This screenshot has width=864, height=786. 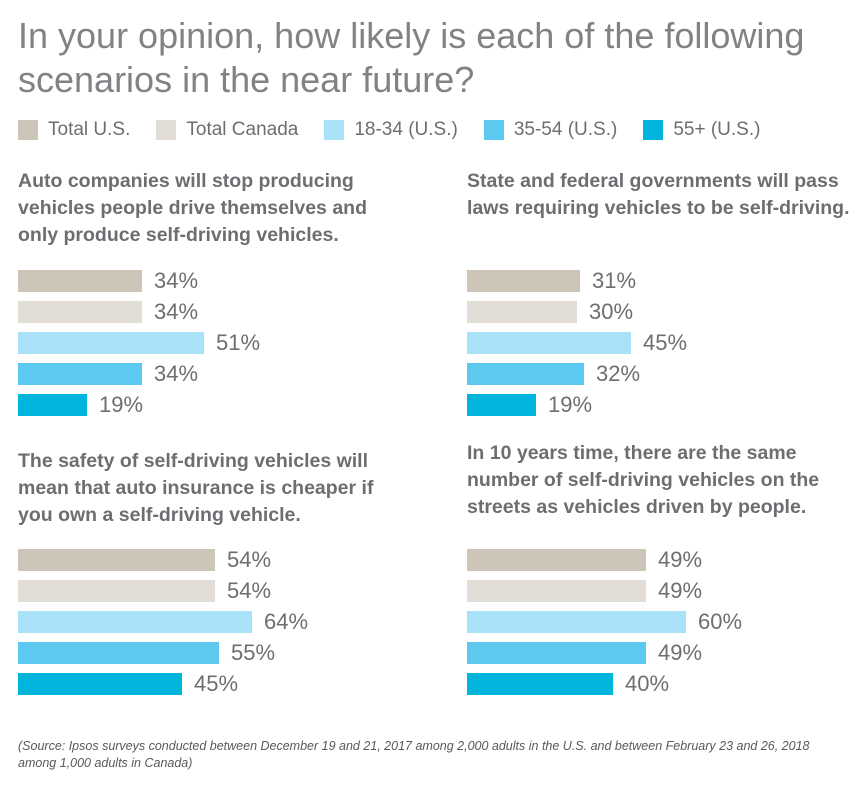 I want to click on bar-value-label: 51%, so click(x=238, y=342).